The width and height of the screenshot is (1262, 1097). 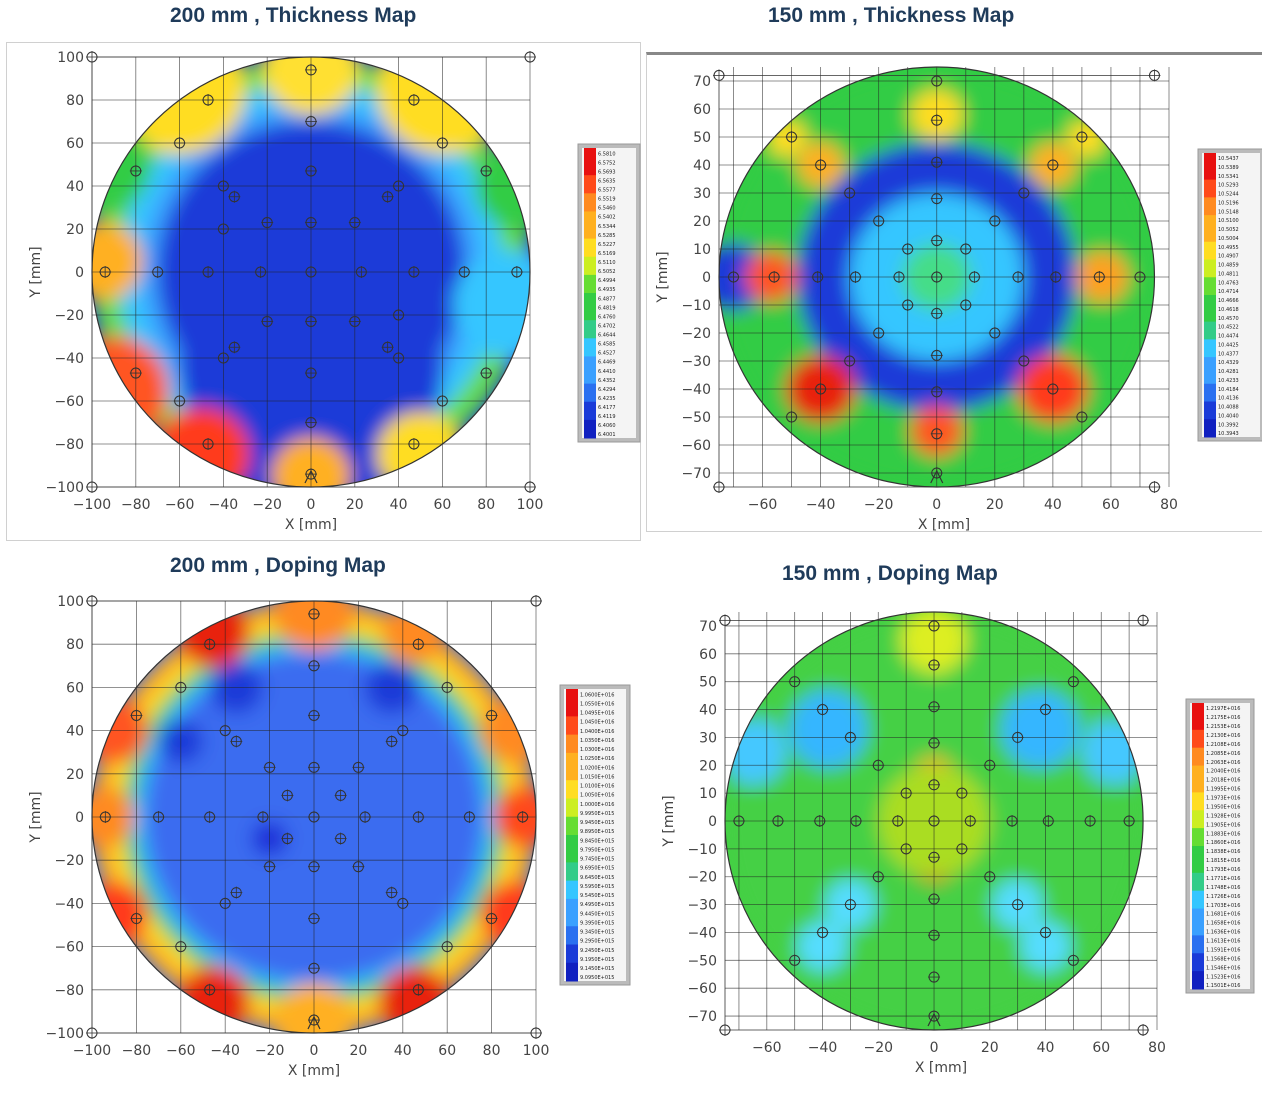 What do you see at coordinates (597, 860) in the screenshot?
I see `legend-value: 9.7450E+015` at bounding box center [597, 860].